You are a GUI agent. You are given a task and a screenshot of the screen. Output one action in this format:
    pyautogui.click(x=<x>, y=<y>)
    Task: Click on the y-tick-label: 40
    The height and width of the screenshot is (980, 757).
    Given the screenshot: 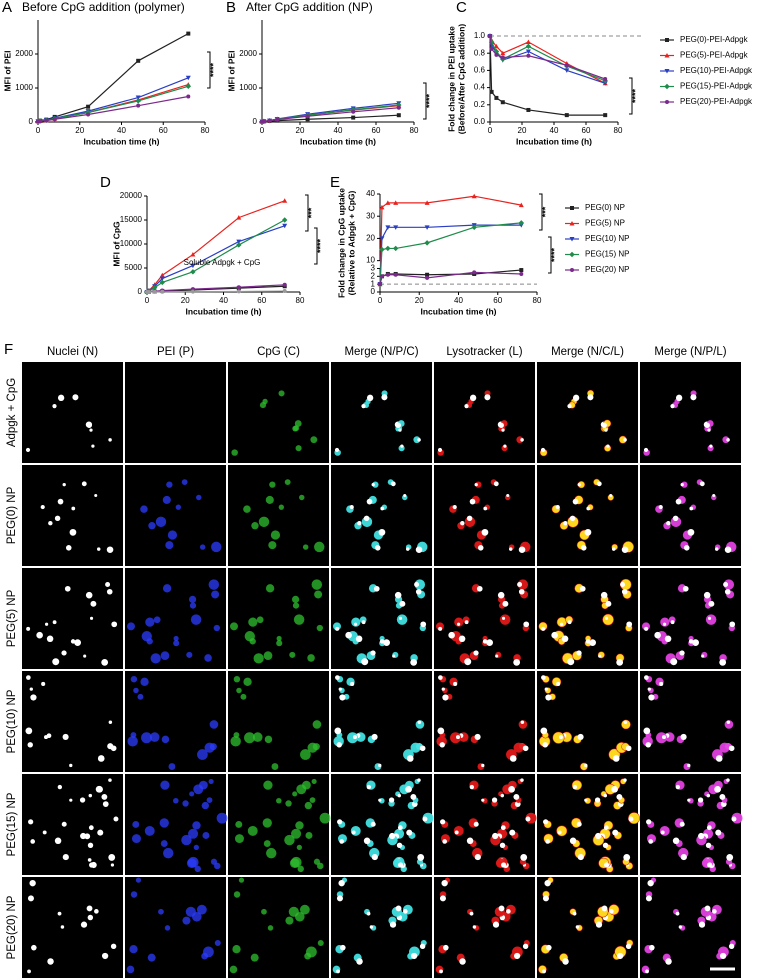 What is the action you would take?
    pyautogui.click(x=370, y=193)
    